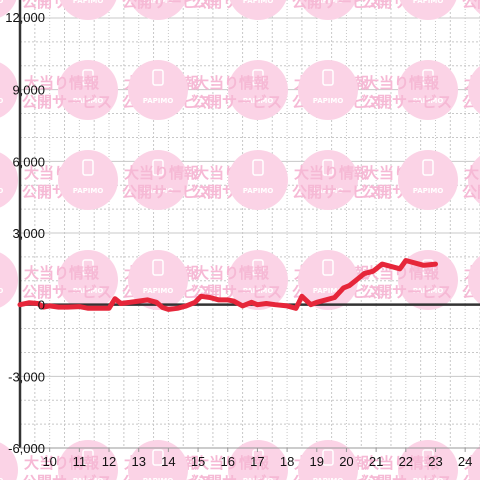 Image resolution: width=480 pixels, height=480 pixels. I want to click on x-tick-label: 14, so click(168, 461).